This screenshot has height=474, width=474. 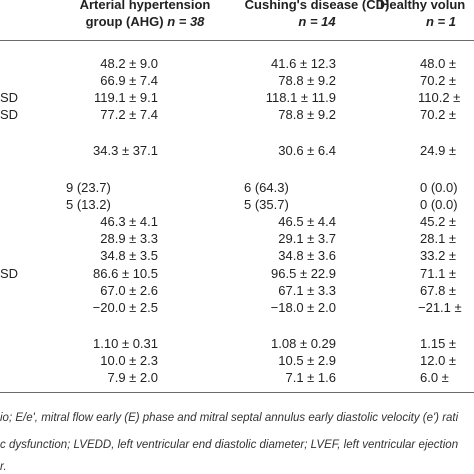 What do you see at coordinates (129, 255) in the screenshot?
I see `cell-ahg: 34.8 ± 3.5` at bounding box center [129, 255].